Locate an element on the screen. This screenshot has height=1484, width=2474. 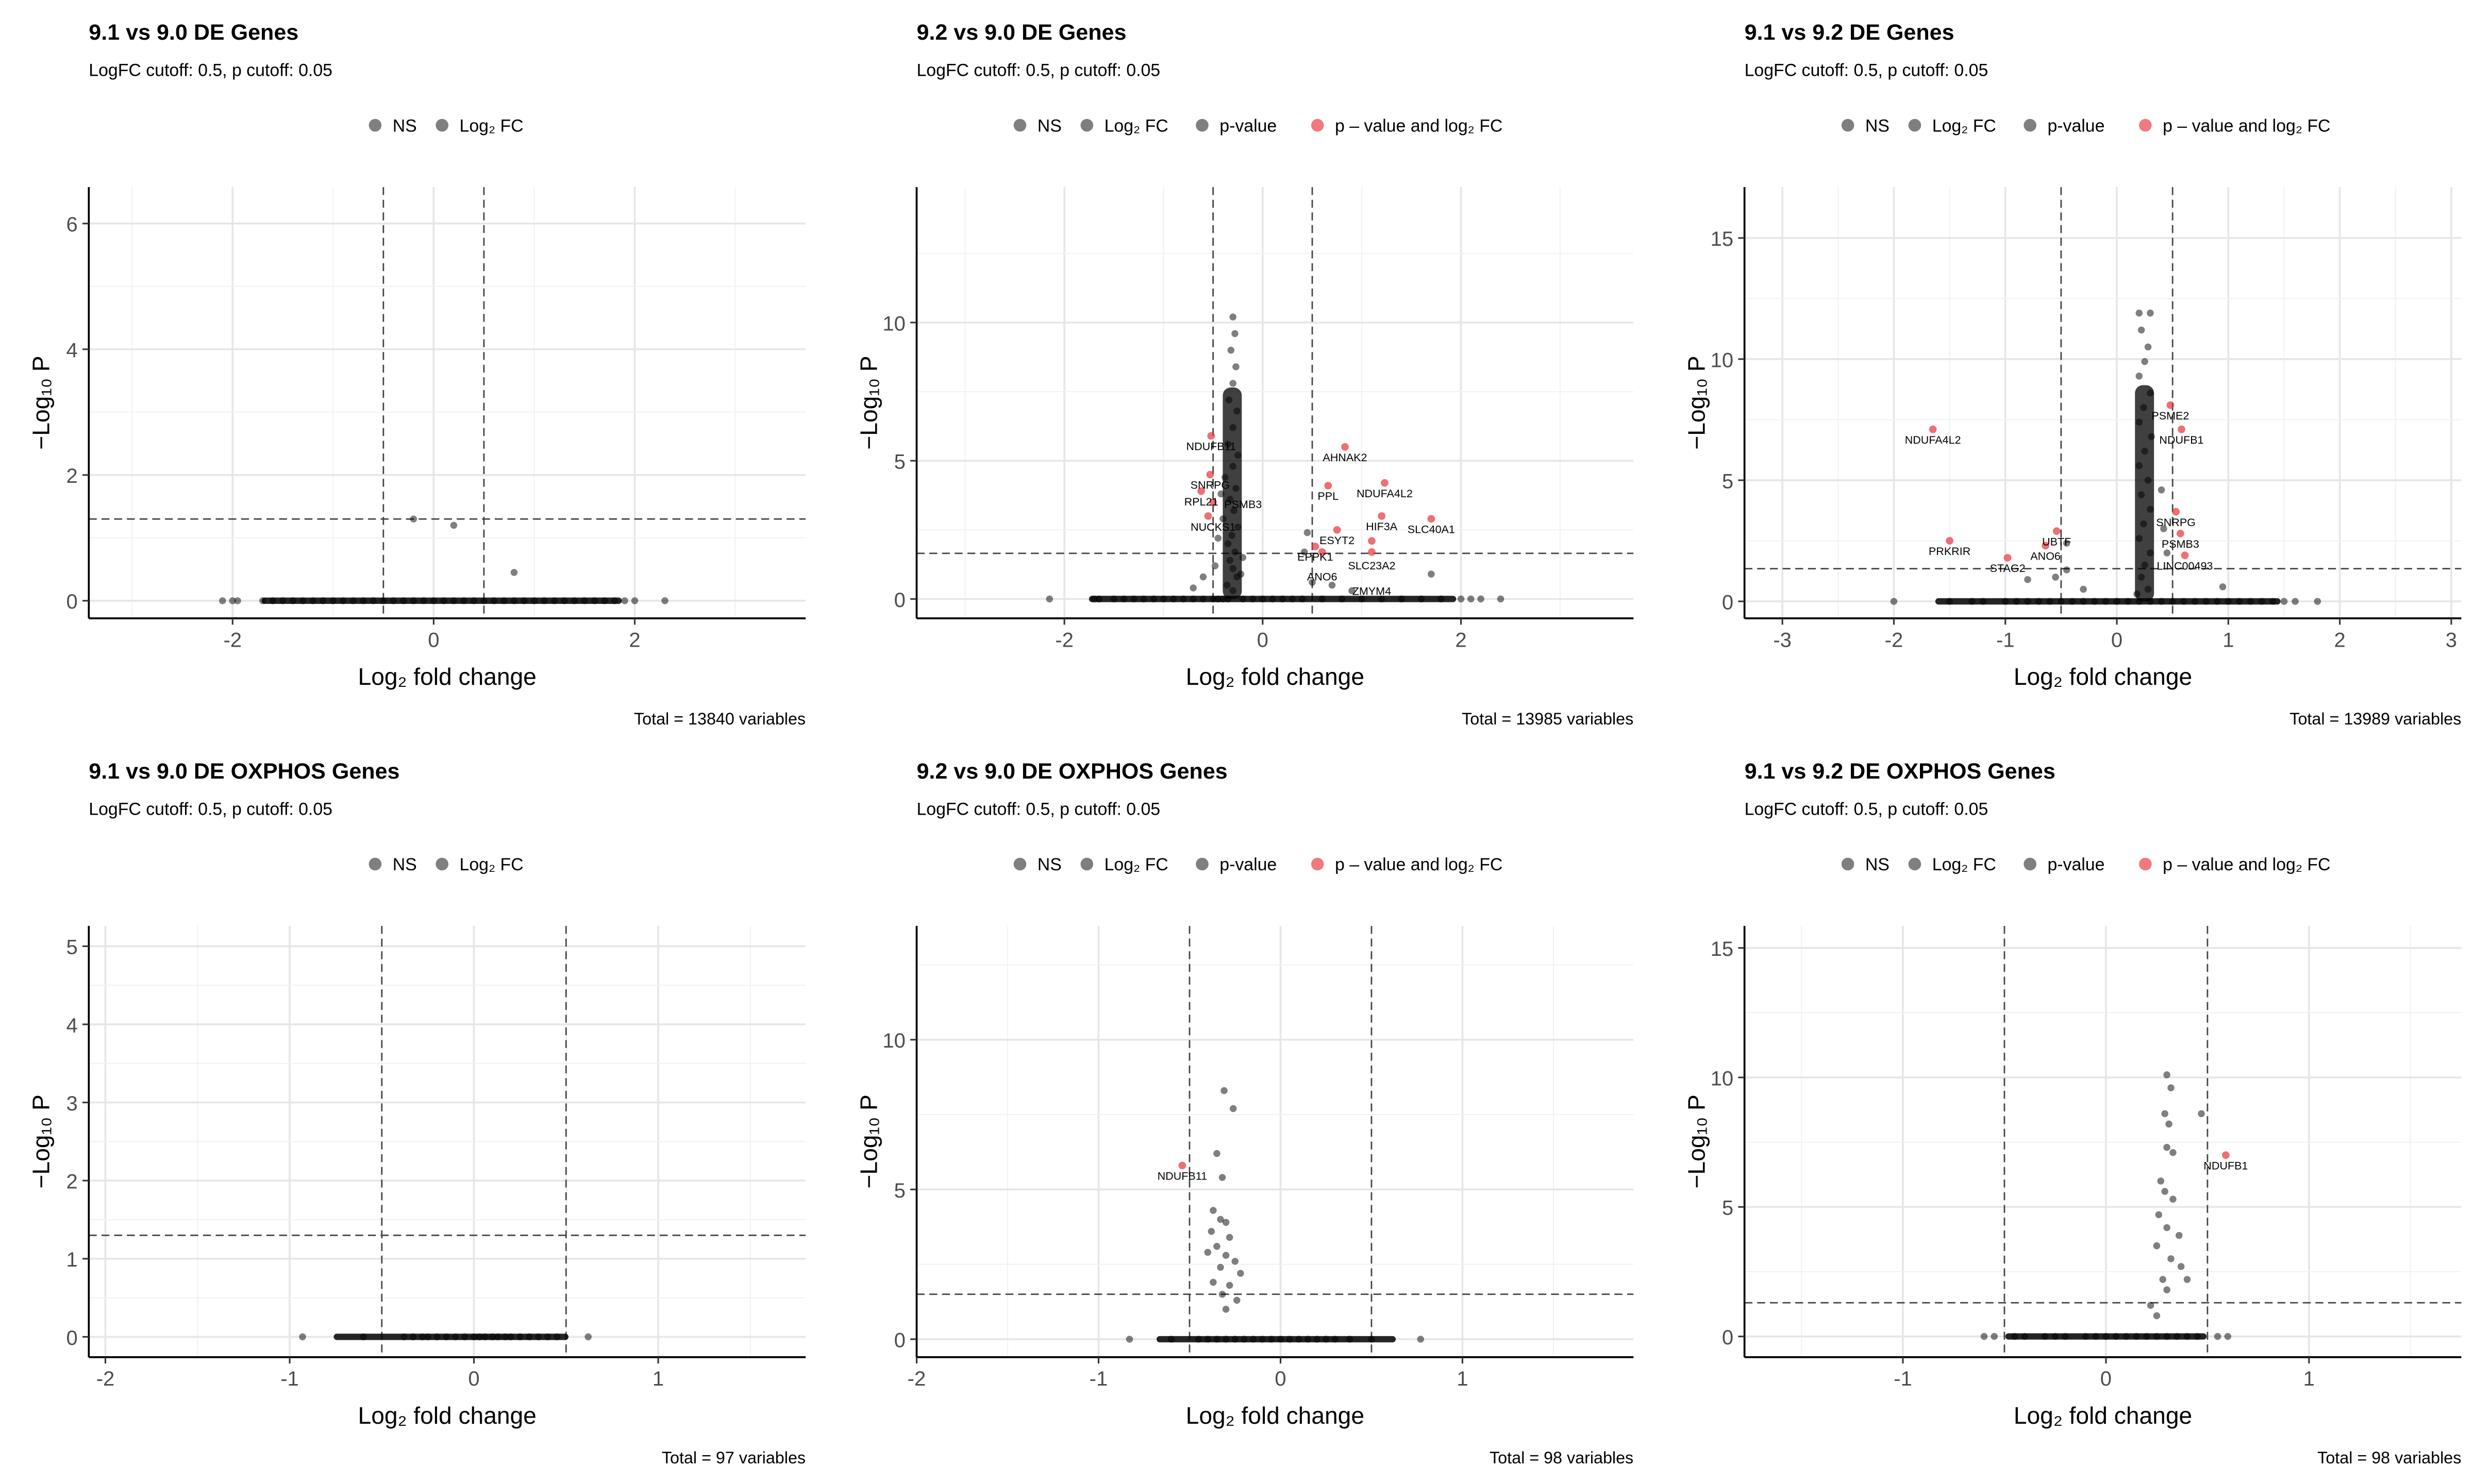
gene-label: STAG2 is located at coordinates (2008, 568).